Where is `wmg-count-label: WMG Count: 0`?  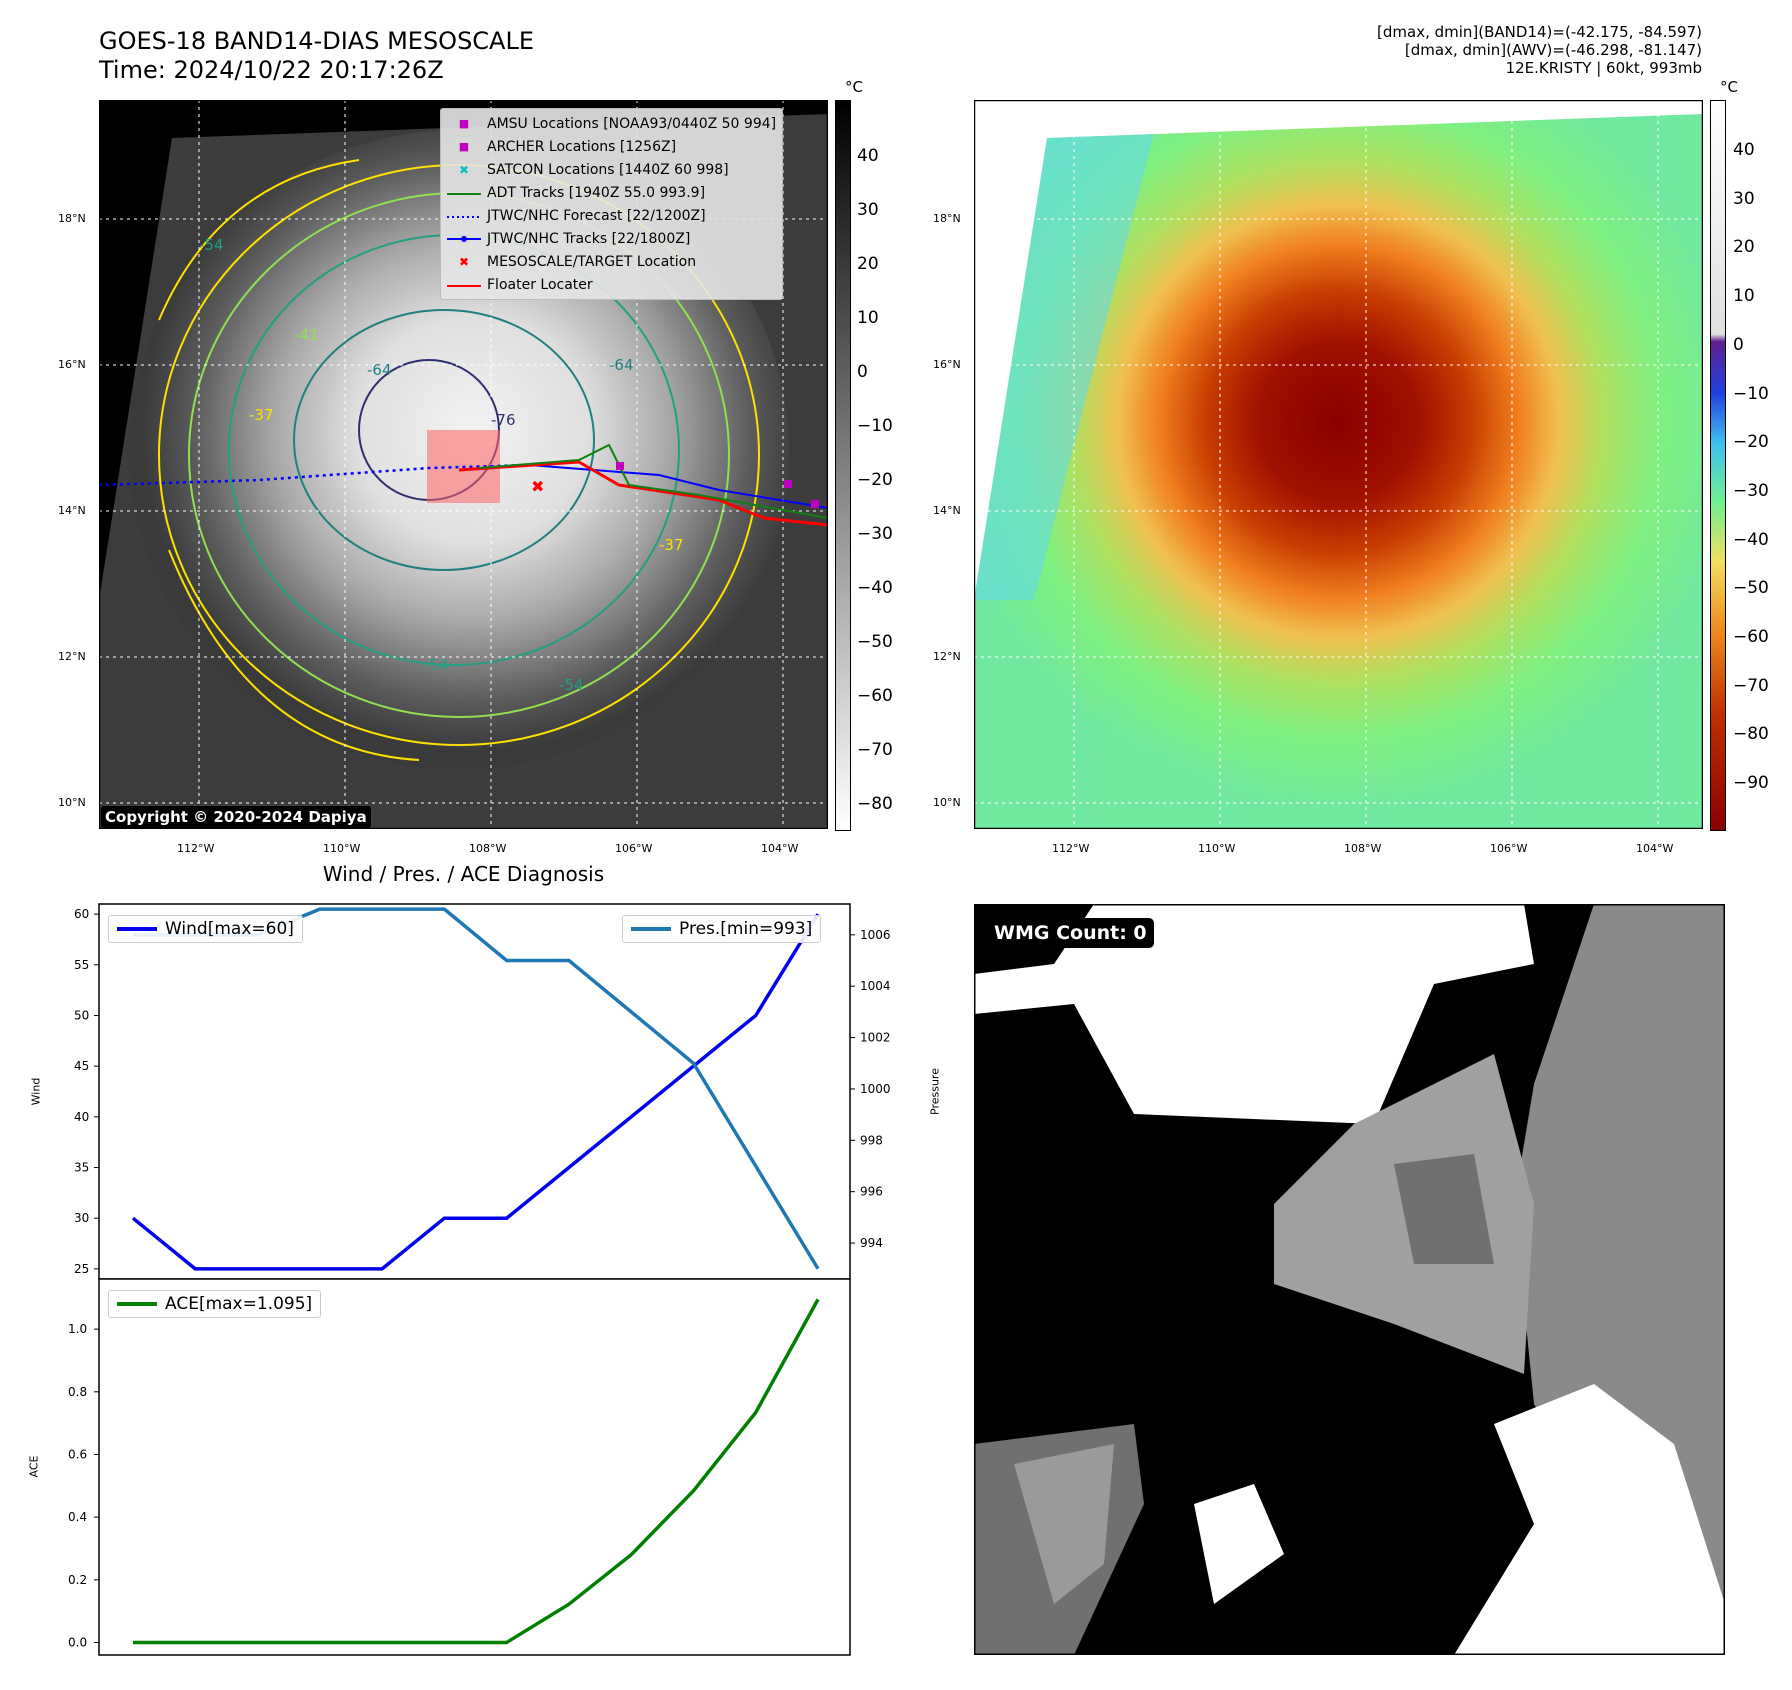
wmg-count-label: WMG Count: 0 is located at coordinates (1070, 933).